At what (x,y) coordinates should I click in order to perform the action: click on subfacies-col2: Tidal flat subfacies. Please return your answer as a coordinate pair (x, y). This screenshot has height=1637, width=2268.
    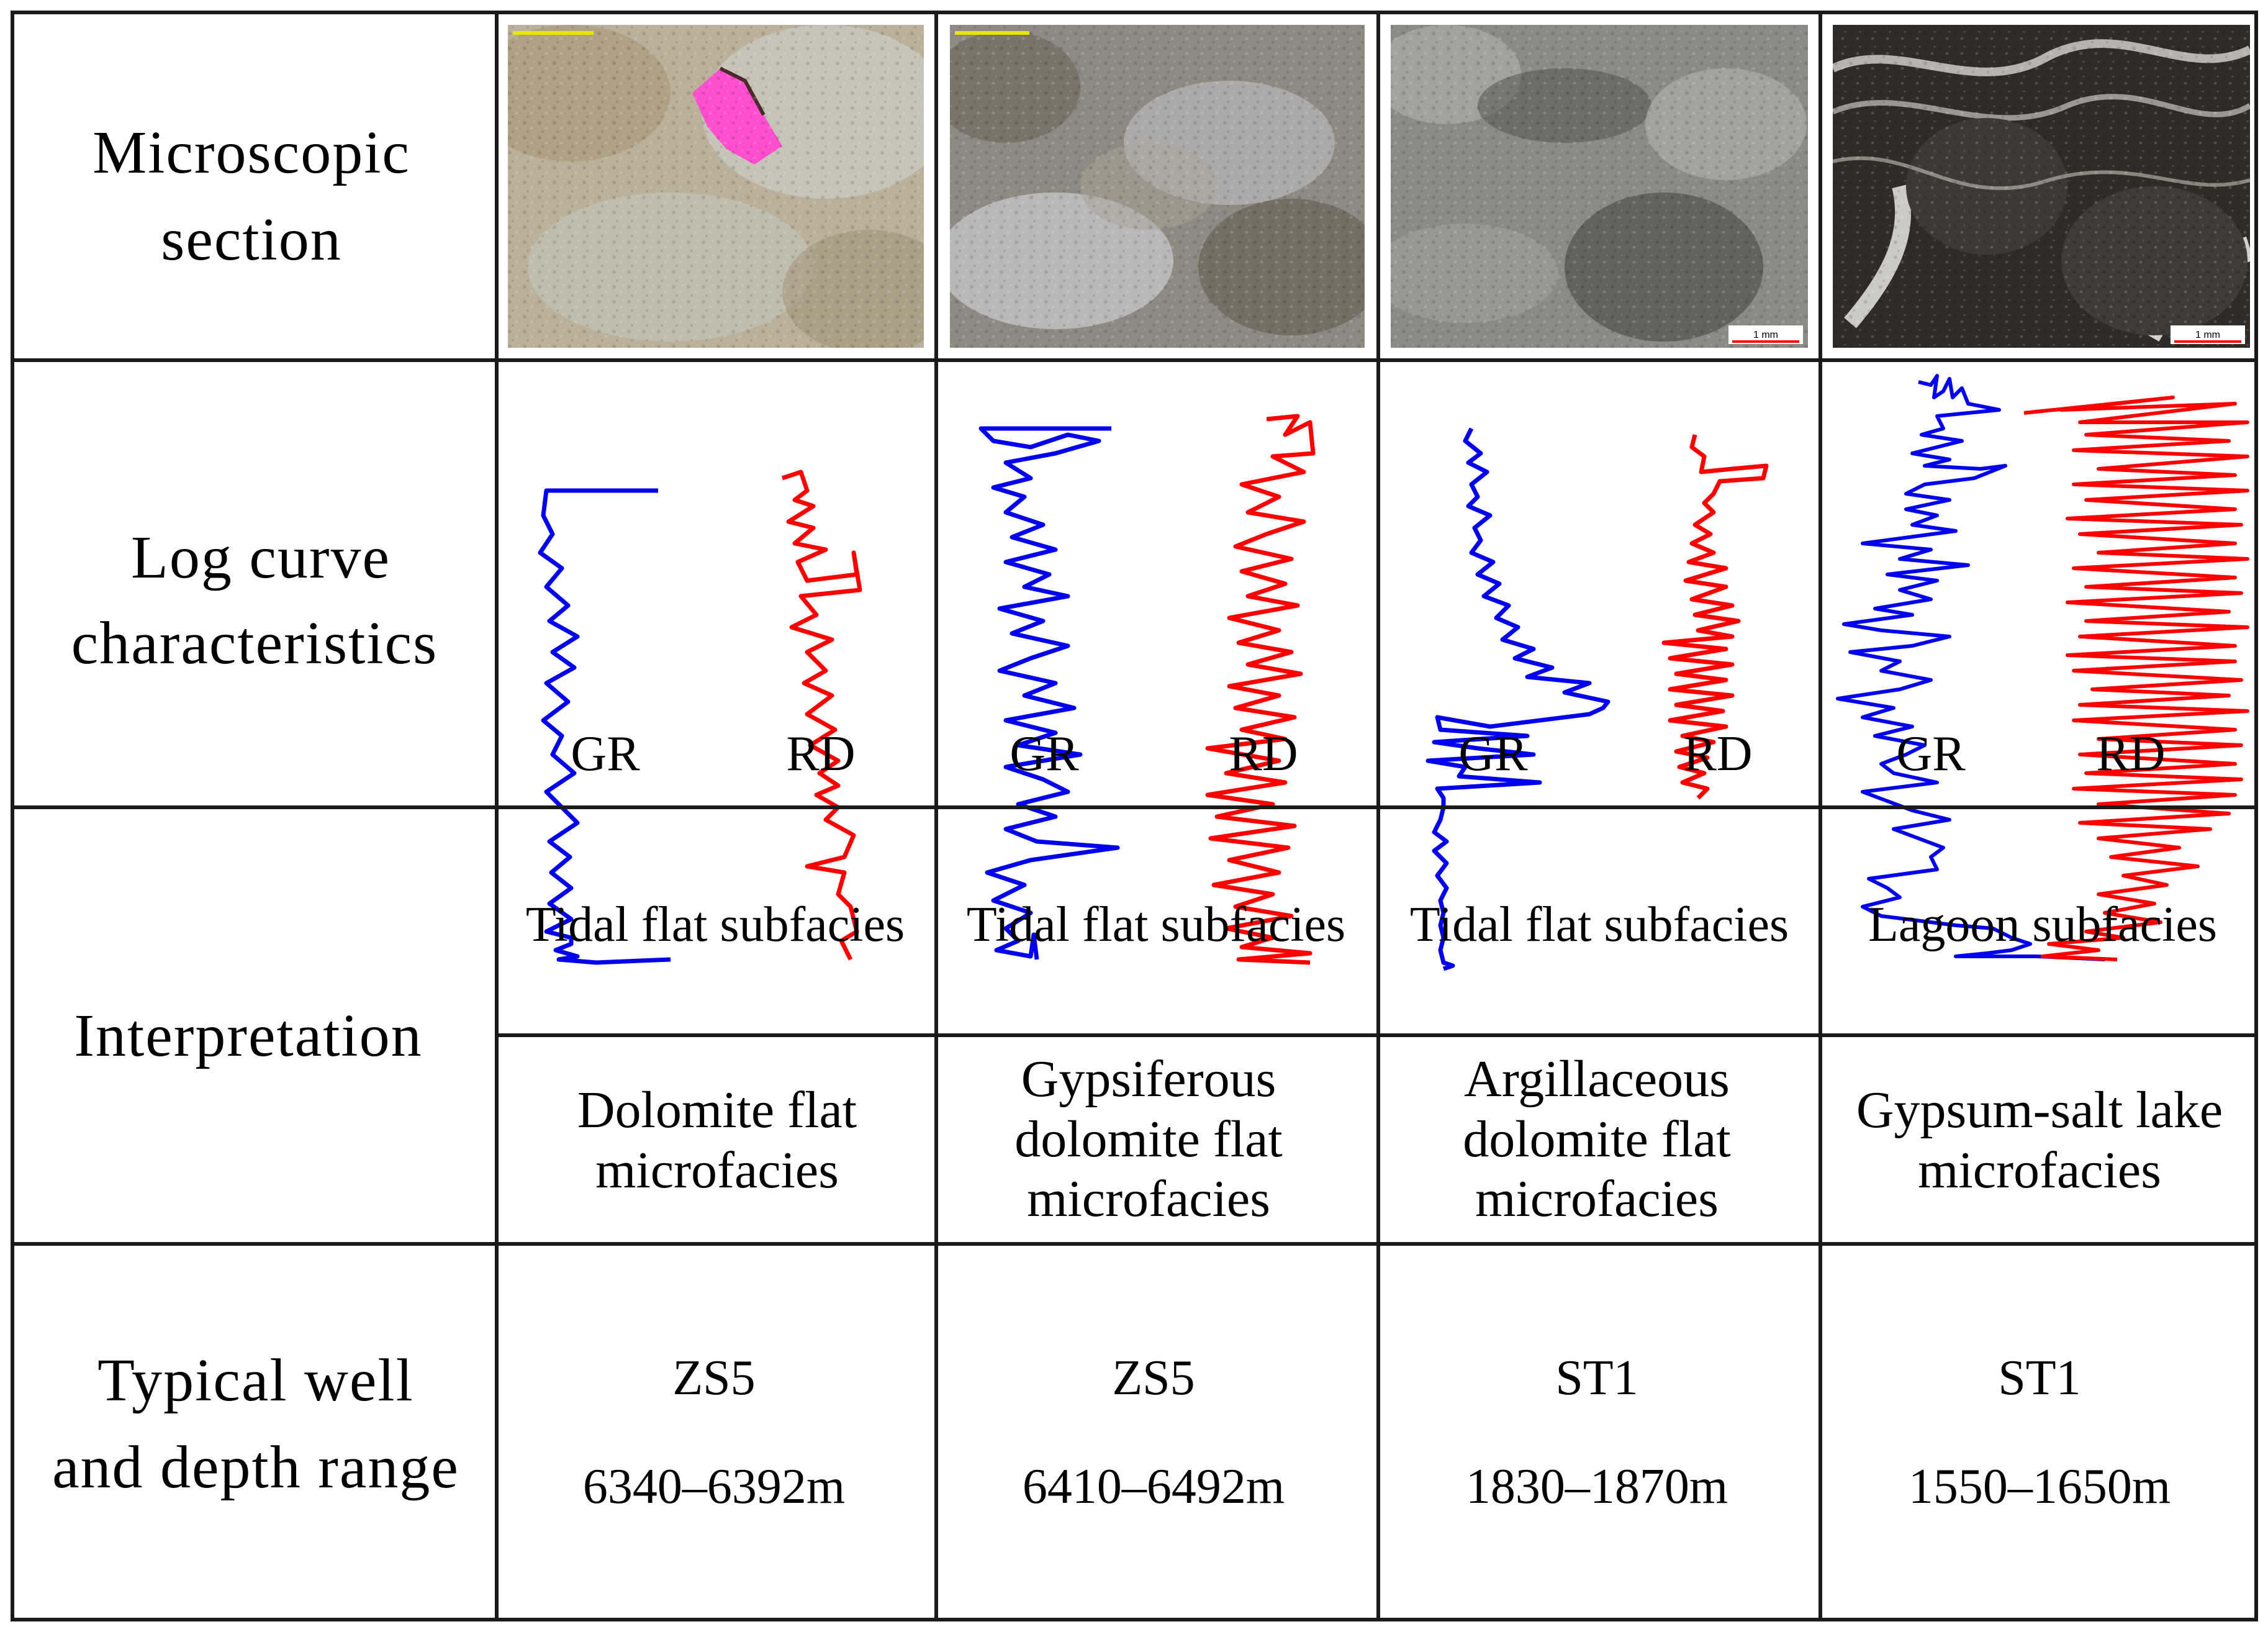
    Looking at the image, I should click on (1156, 924).